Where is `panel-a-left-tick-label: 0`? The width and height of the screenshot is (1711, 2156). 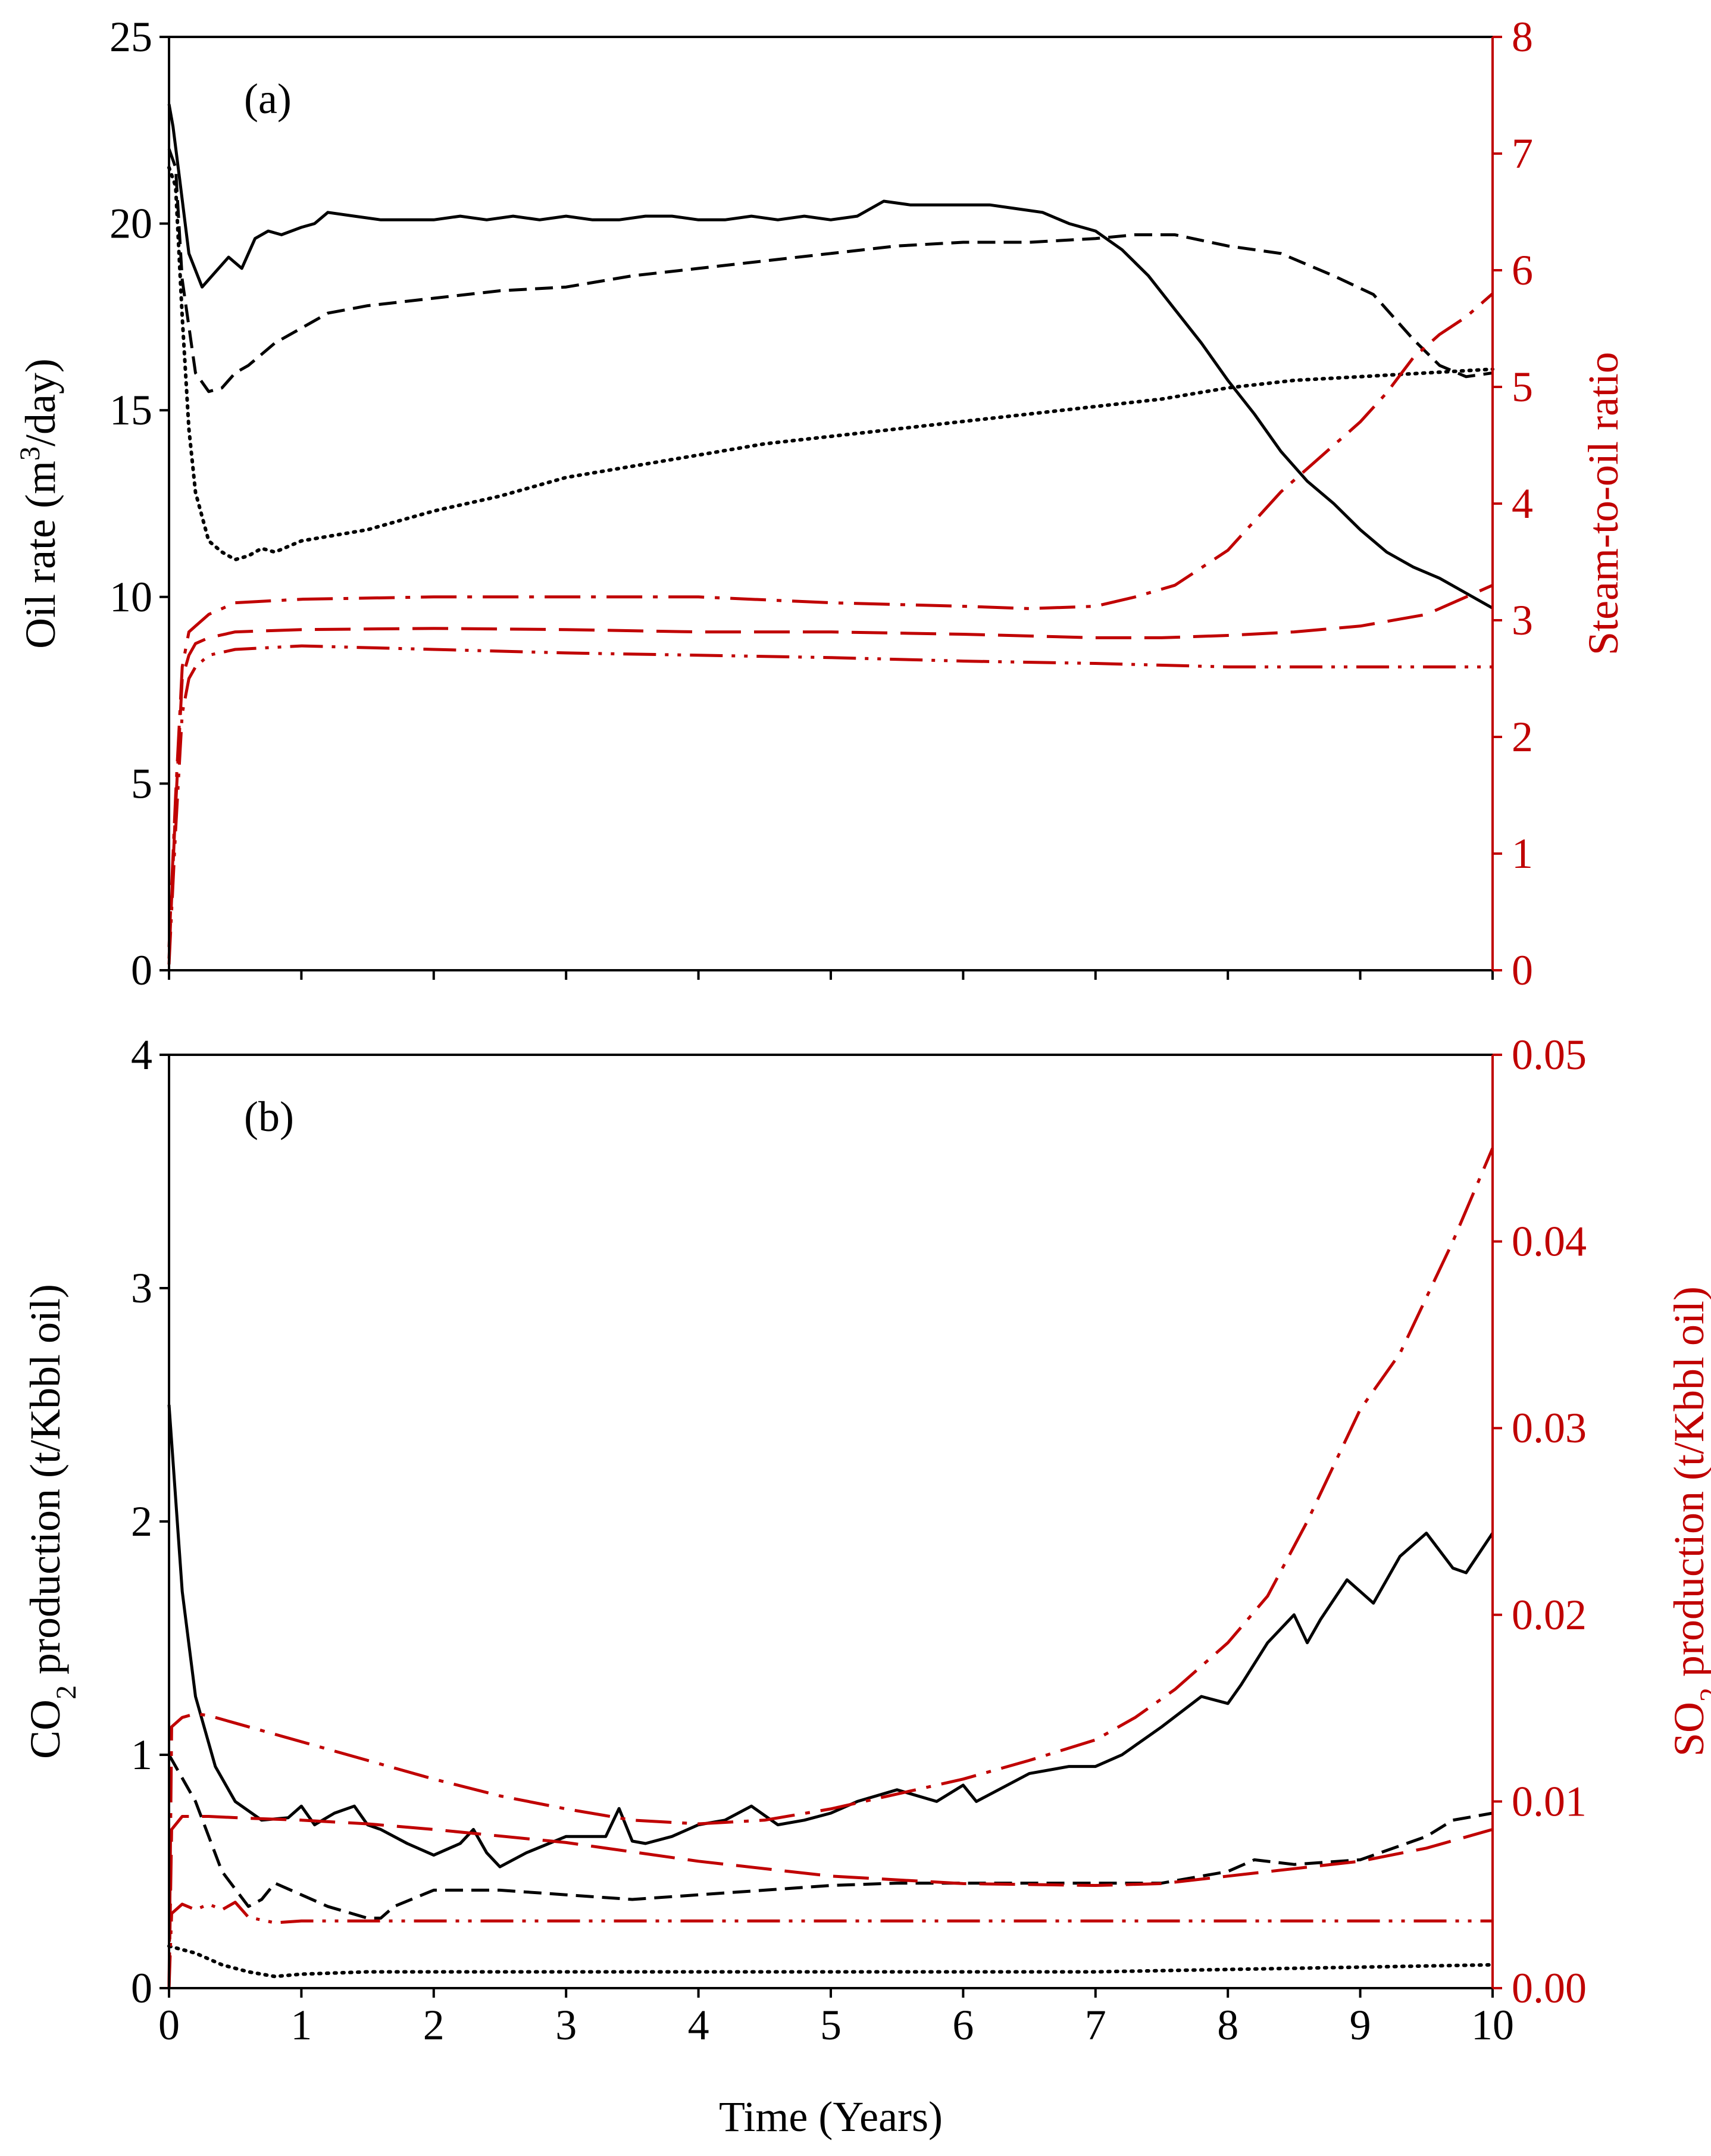
panel-a-left-tick-label: 0 is located at coordinates (141, 970).